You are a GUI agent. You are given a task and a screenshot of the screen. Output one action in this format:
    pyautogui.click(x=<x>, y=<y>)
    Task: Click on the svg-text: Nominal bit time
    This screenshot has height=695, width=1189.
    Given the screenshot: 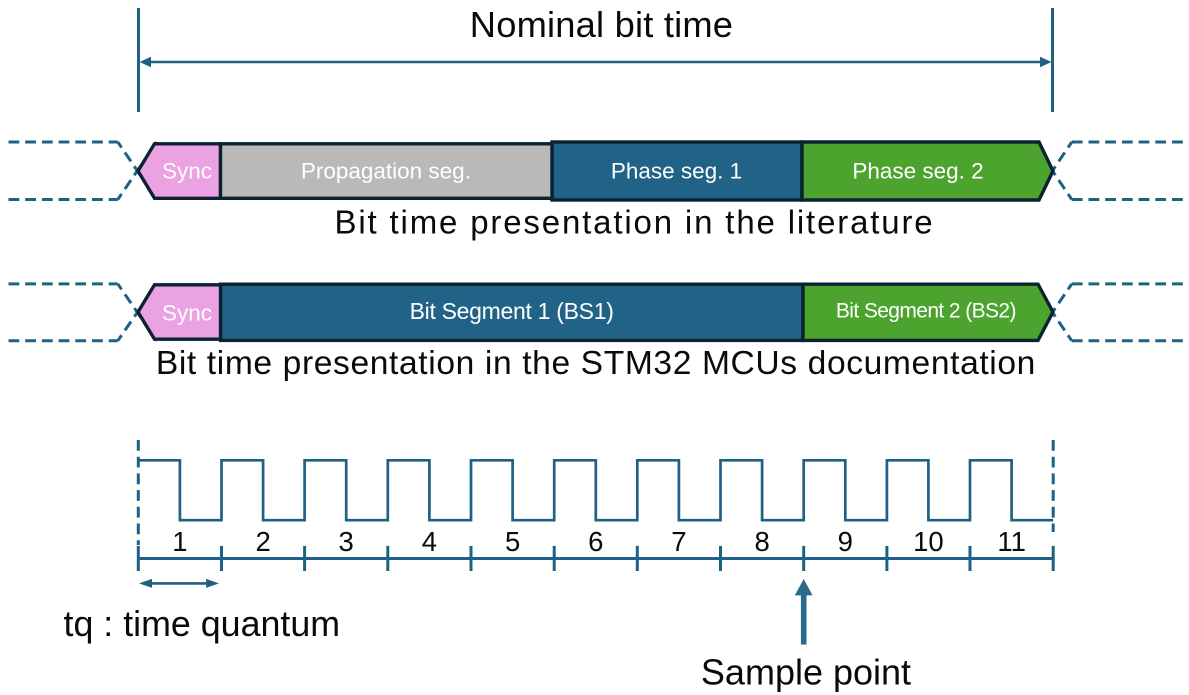 What is the action you would take?
    pyautogui.click(x=601, y=24)
    